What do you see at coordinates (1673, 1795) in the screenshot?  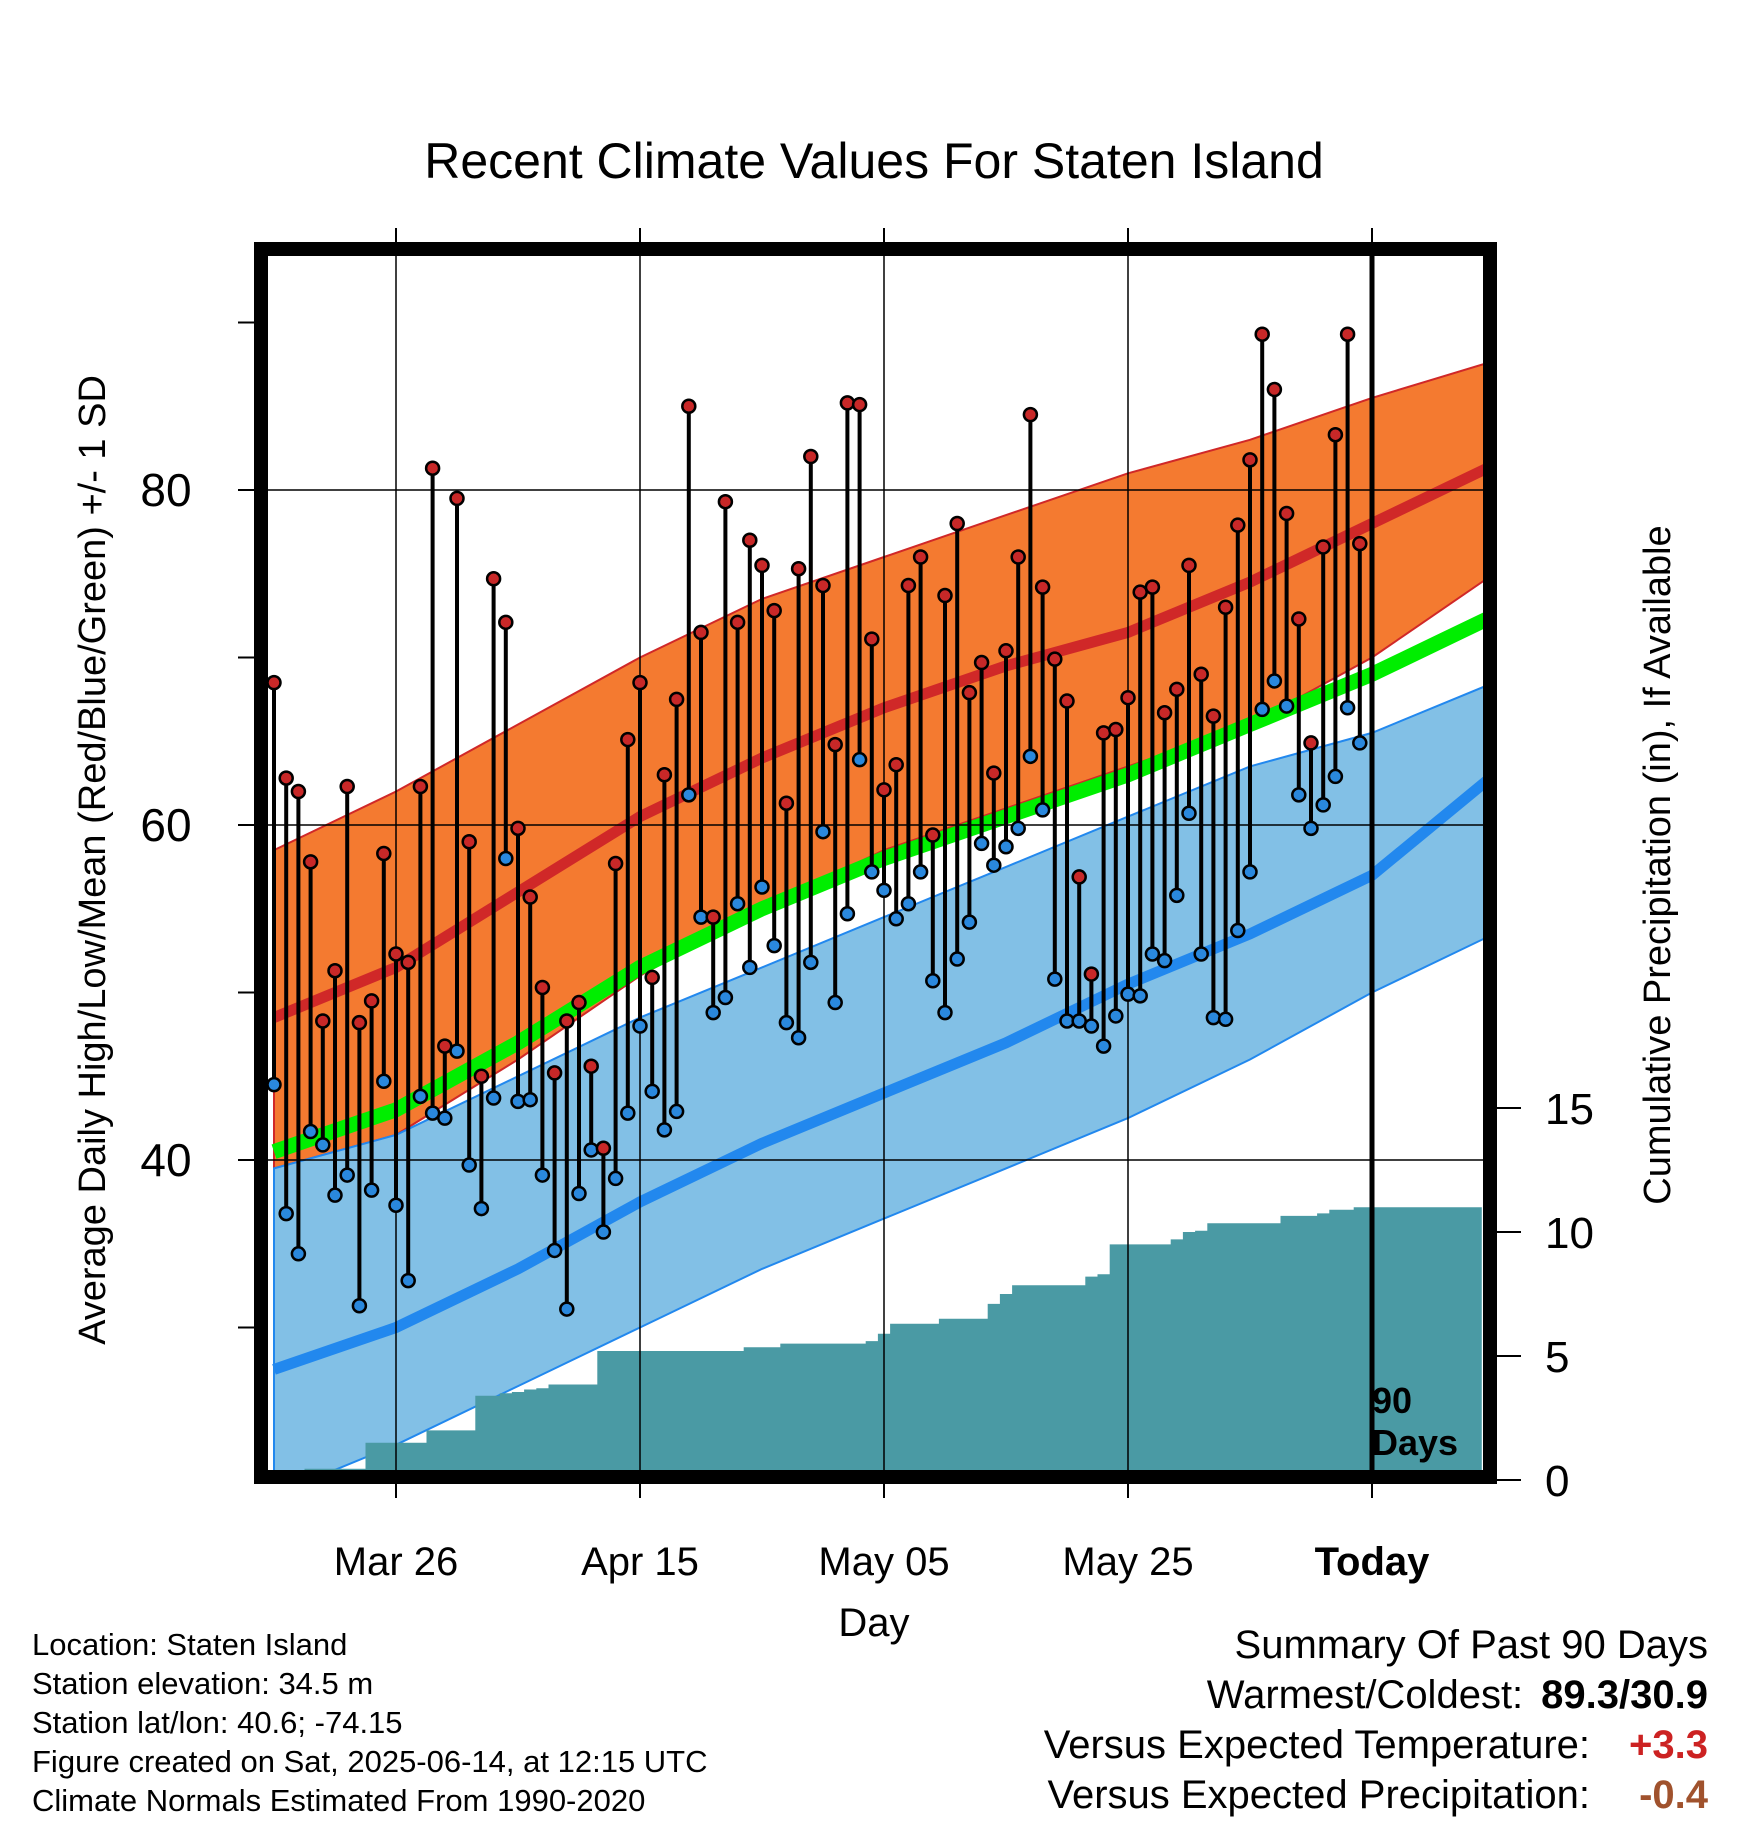 I see `precip-value: -0.4` at bounding box center [1673, 1795].